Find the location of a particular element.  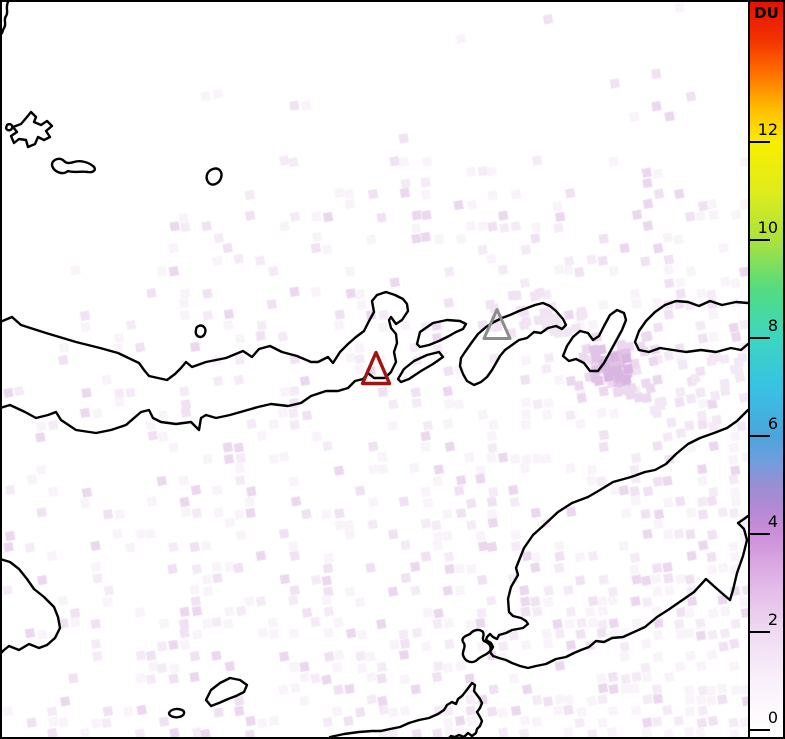

colorbar-tick-label: 10 is located at coordinates (767, 227).